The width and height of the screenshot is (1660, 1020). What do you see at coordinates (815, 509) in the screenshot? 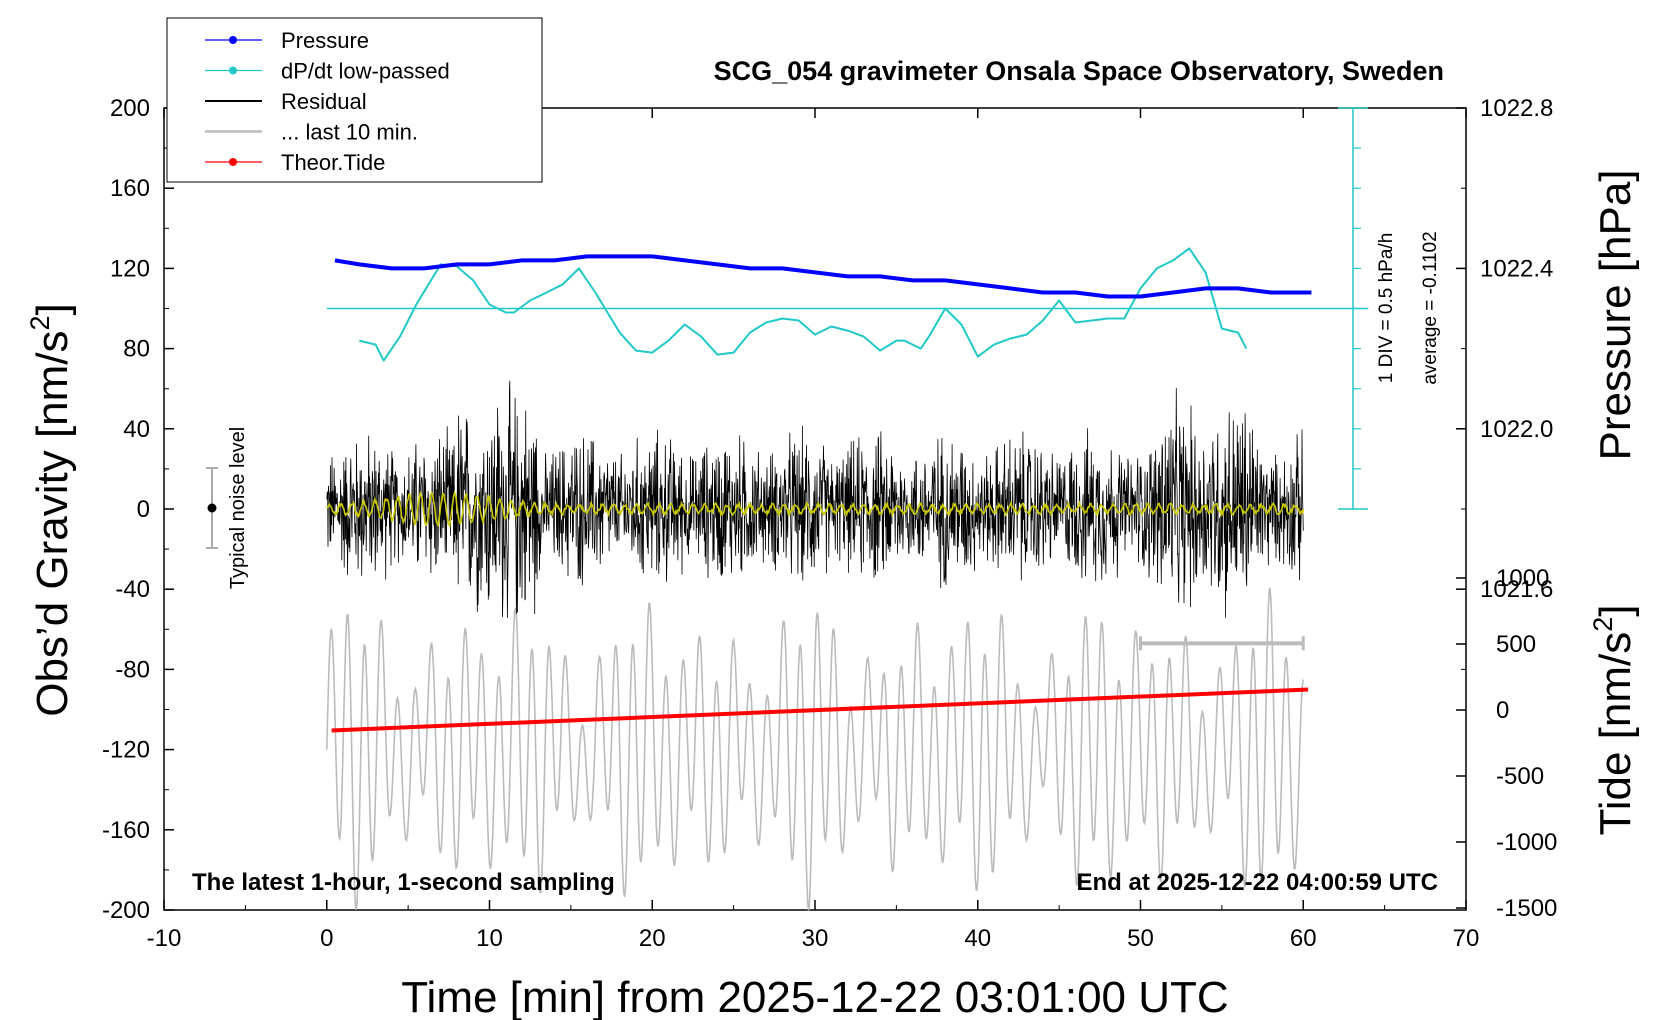
I see `series-residual-lowpassed` at bounding box center [815, 509].